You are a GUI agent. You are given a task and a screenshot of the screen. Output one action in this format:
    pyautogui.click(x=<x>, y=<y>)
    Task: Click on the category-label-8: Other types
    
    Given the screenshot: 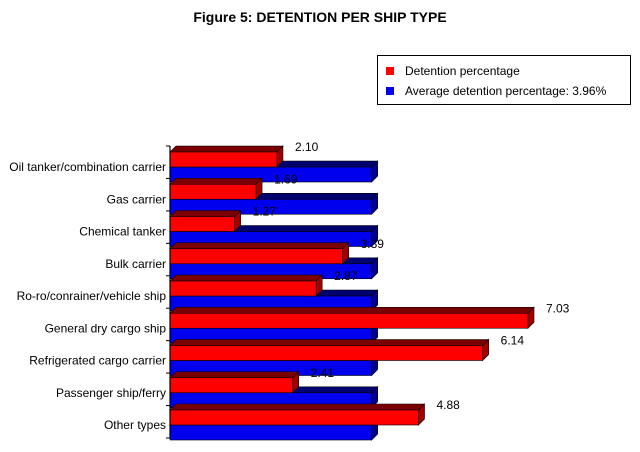 What is the action you would take?
    pyautogui.click(x=135, y=425)
    